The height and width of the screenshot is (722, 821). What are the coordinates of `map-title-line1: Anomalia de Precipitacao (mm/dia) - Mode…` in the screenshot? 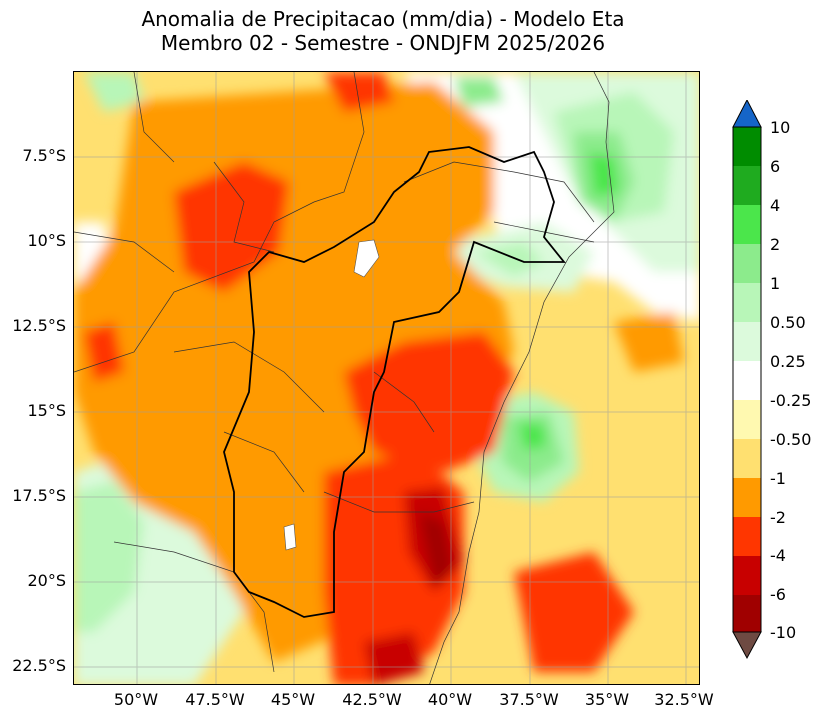 It's located at (383, 19).